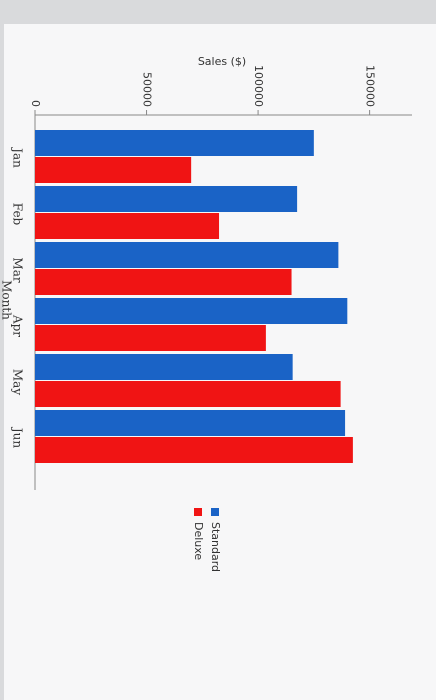 The image size is (436, 700). What do you see at coordinates (7, 300) in the screenshot?
I see `category-axis-title: Month` at bounding box center [7, 300].